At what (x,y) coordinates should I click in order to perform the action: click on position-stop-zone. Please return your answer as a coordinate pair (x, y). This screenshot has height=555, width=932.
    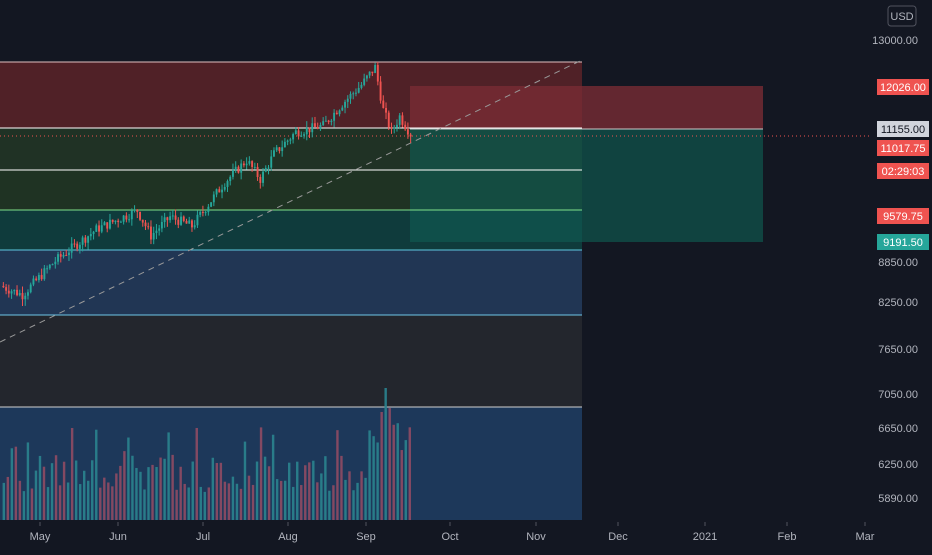
    Looking at the image, I should click on (586, 185).